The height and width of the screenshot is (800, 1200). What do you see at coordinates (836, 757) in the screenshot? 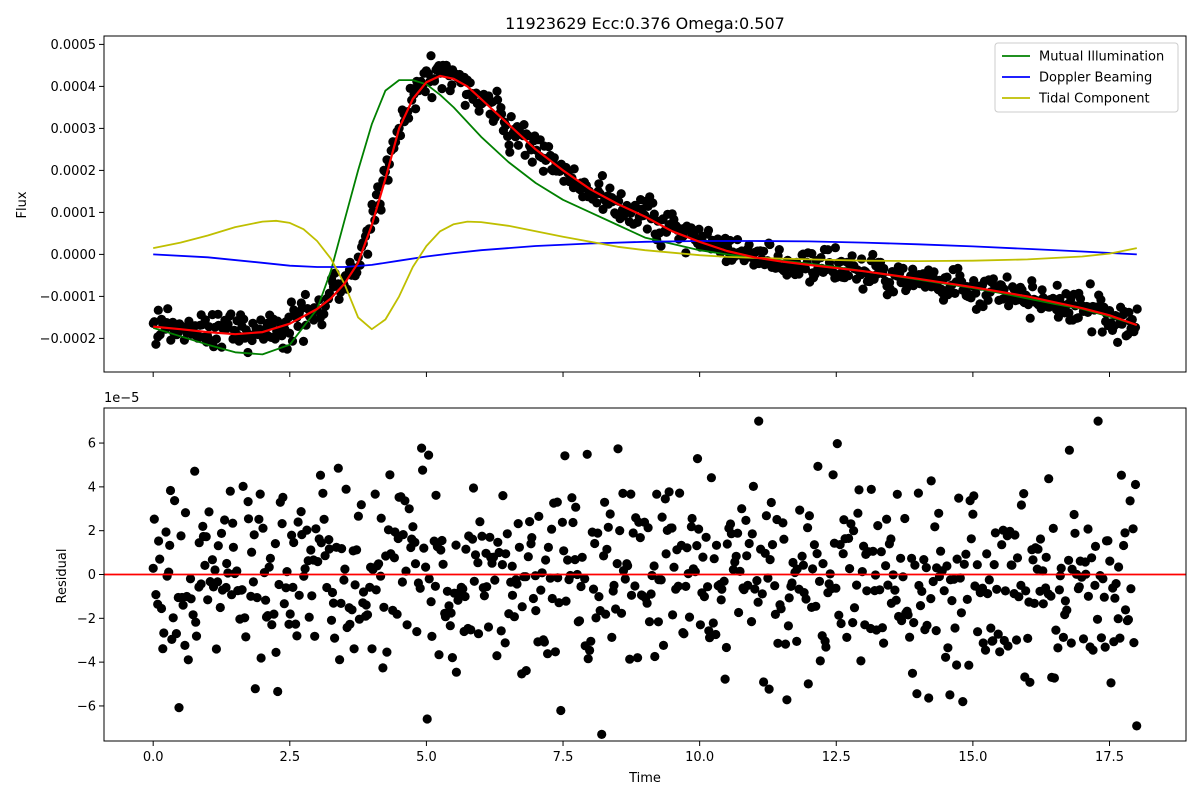
I see `residual-x-tick-label: 12.5` at bounding box center [836, 757].